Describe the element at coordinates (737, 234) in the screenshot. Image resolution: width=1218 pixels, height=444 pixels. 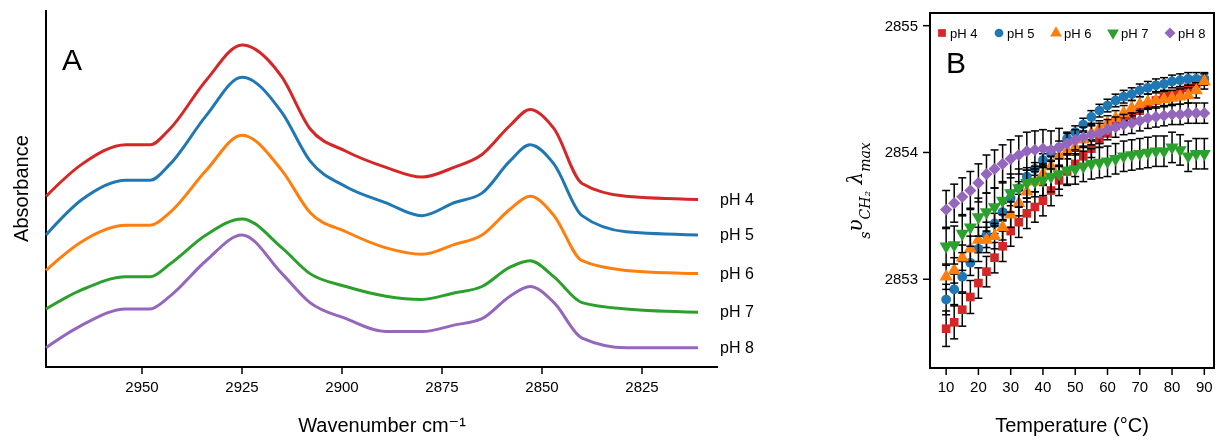
I see `series-label: pH 5` at that location.